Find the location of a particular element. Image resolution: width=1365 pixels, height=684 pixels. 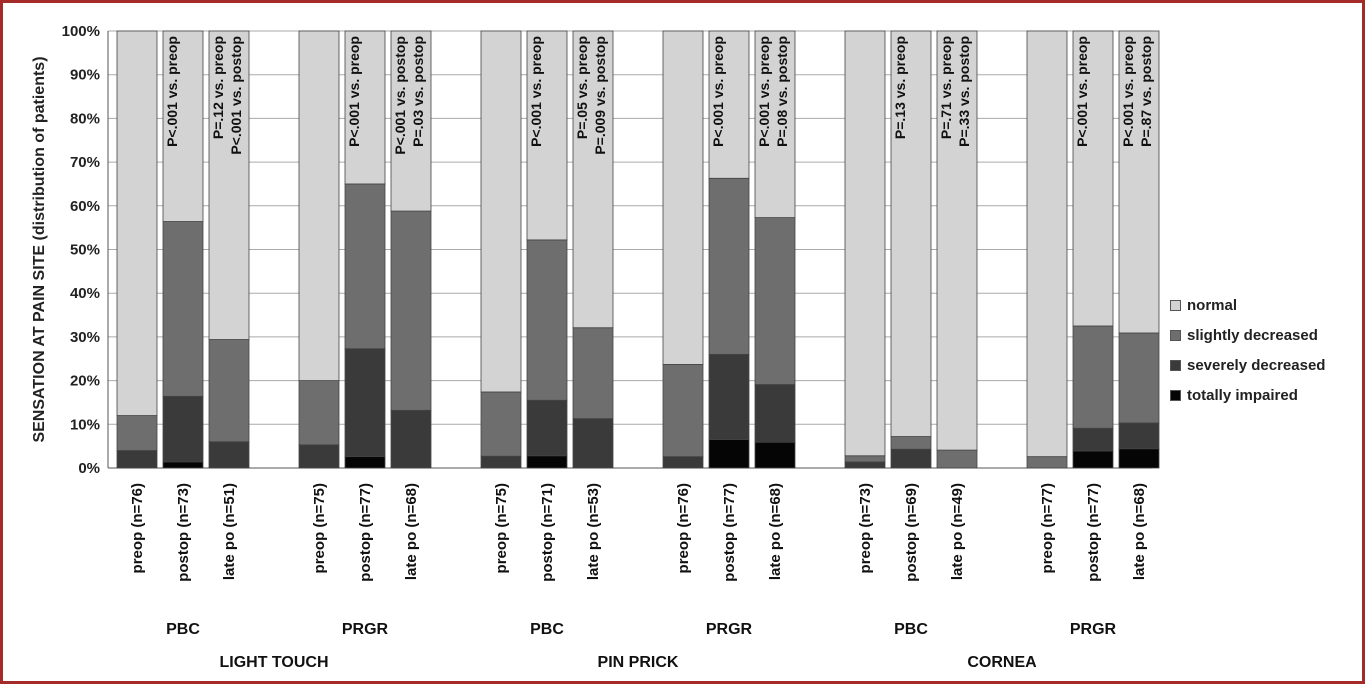

legend-item-normal: normal is located at coordinates (1247, 305).